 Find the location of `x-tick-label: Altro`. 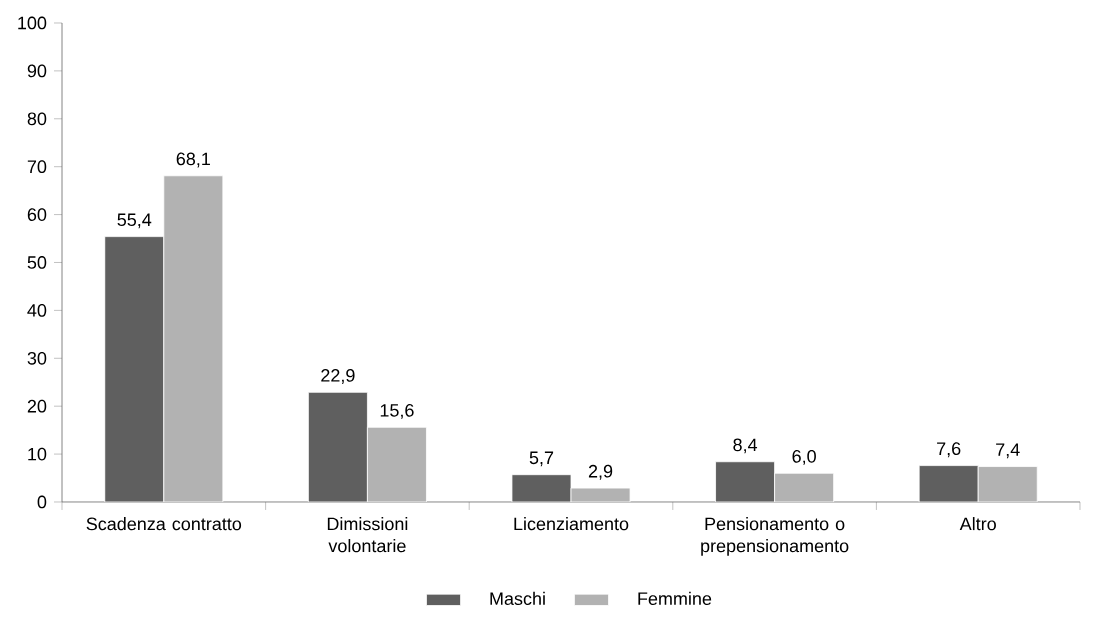

x-tick-label: Altro is located at coordinates (977, 524).